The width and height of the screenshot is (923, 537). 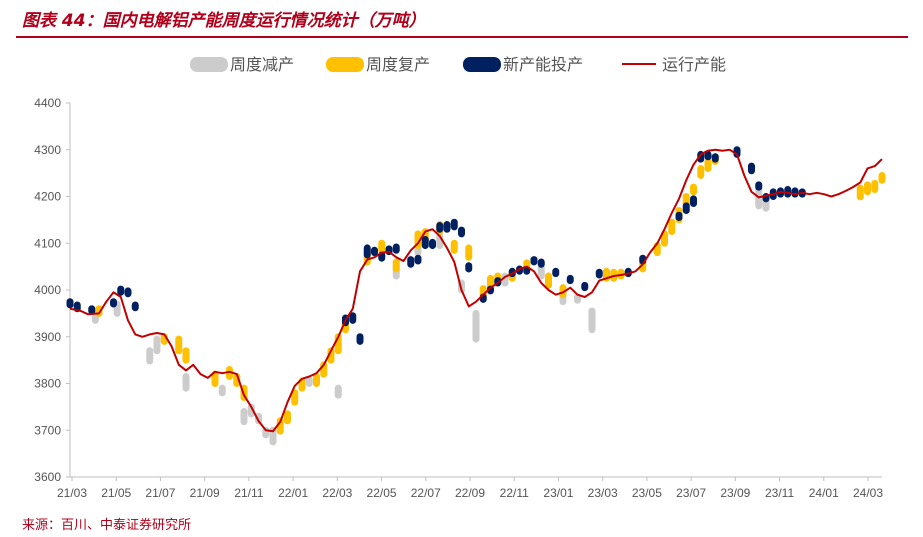 I want to click on x-tick-label: 22/11, so click(x=514, y=493).